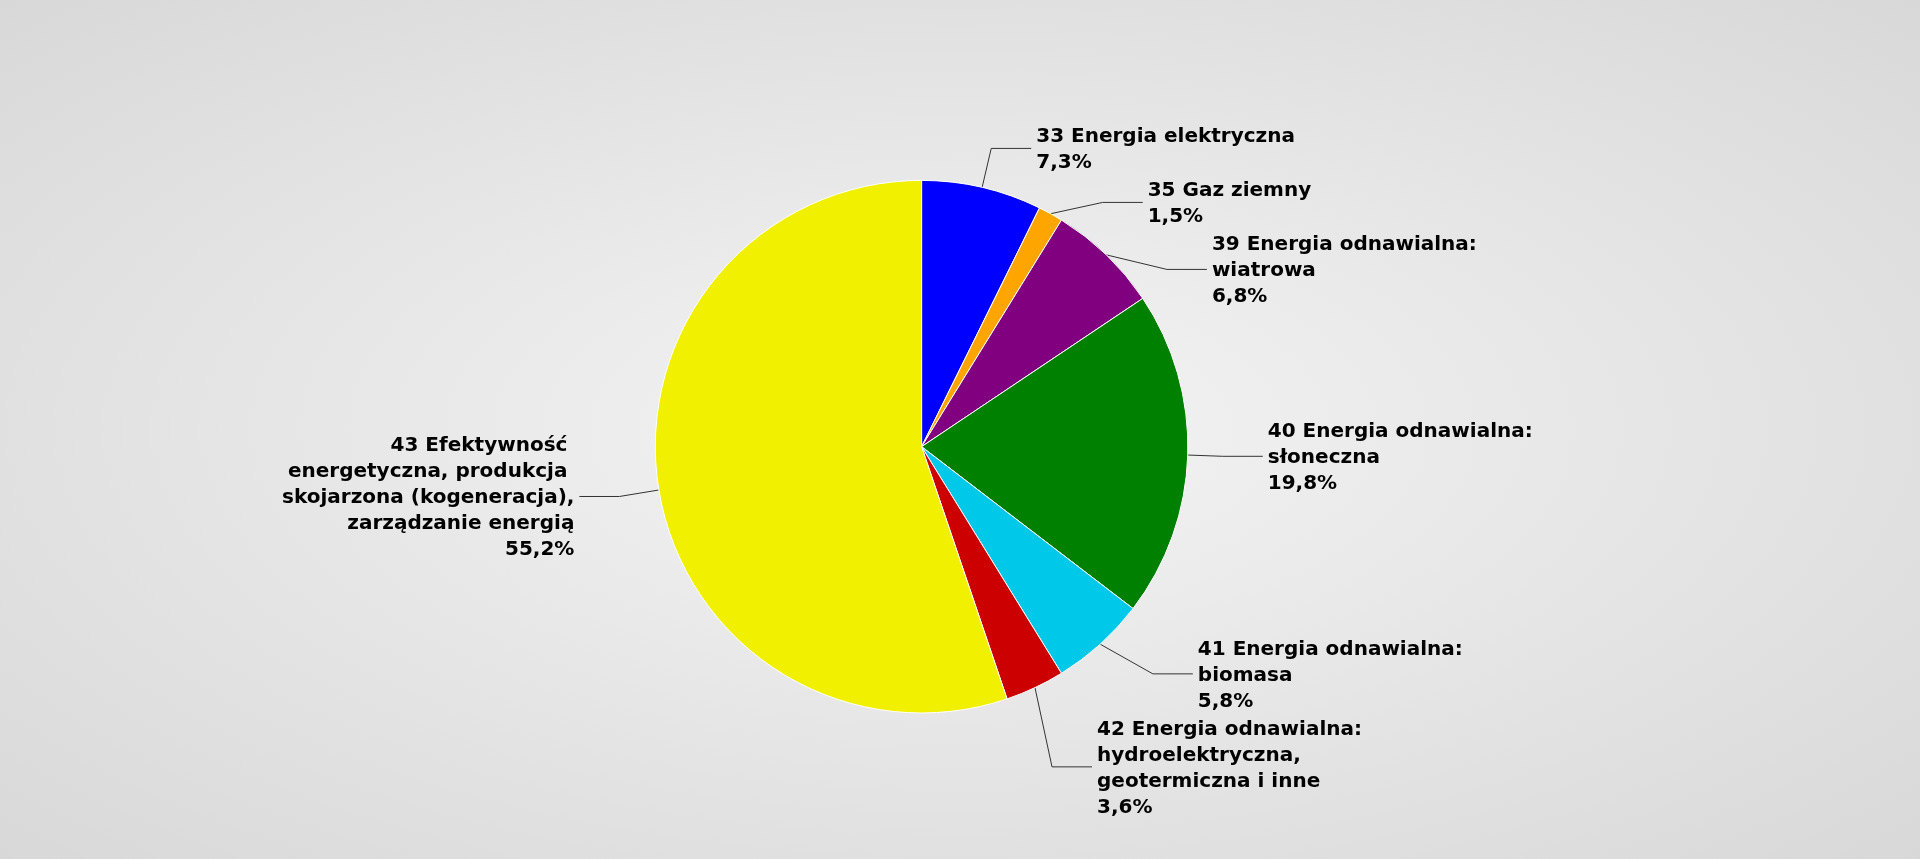 The width and height of the screenshot is (1920, 859). What do you see at coordinates (1225, 699) in the screenshot?
I see `data-label: 5,8%` at bounding box center [1225, 699].